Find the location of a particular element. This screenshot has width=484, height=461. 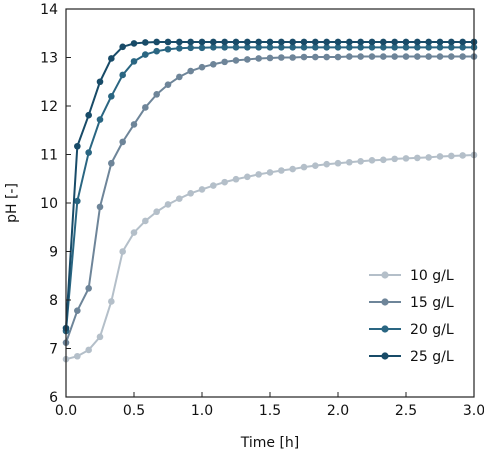

y-axis: 6 7 8 9 10 11 12 13 14 is located at coordinates (55, 204).